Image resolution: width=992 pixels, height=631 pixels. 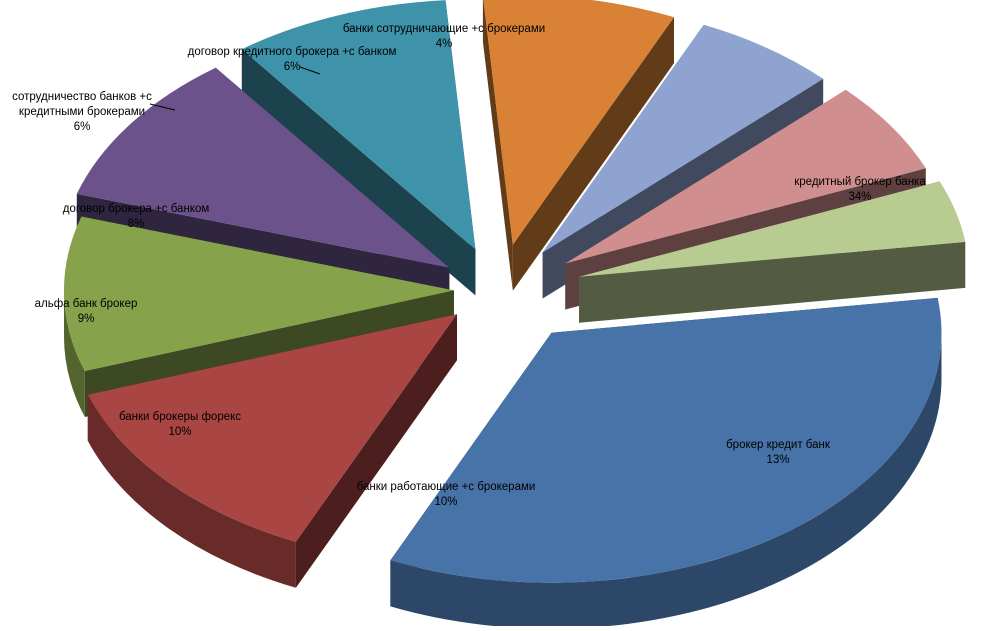 I want to click on slice-label-percent: 8%, so click(x=136, y=224).